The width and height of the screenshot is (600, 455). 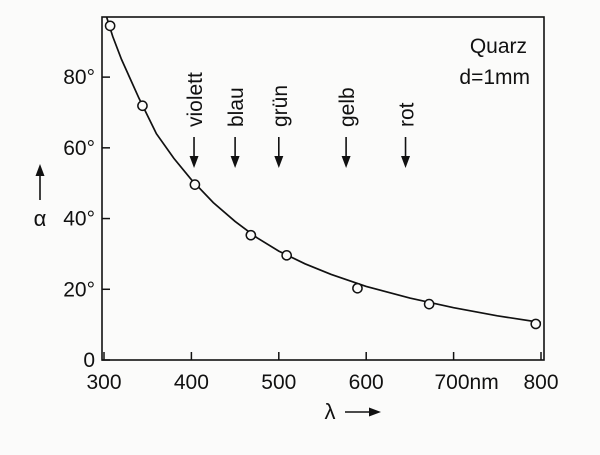 What do you see at coordinates (407, 135) in the screenshot?
I see `wavelength-marker: rot` at bounding box center [407, 135].